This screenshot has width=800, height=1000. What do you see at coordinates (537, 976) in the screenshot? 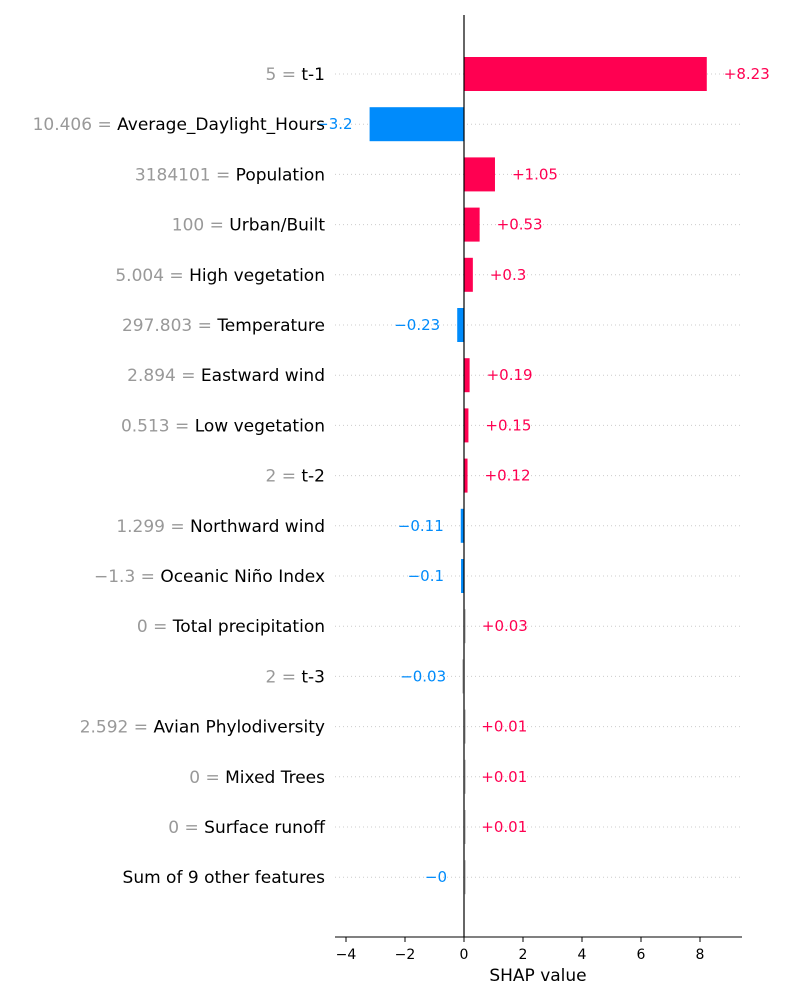
I see `x-axis-title: SHAP value` at bounding box center [537, 976].